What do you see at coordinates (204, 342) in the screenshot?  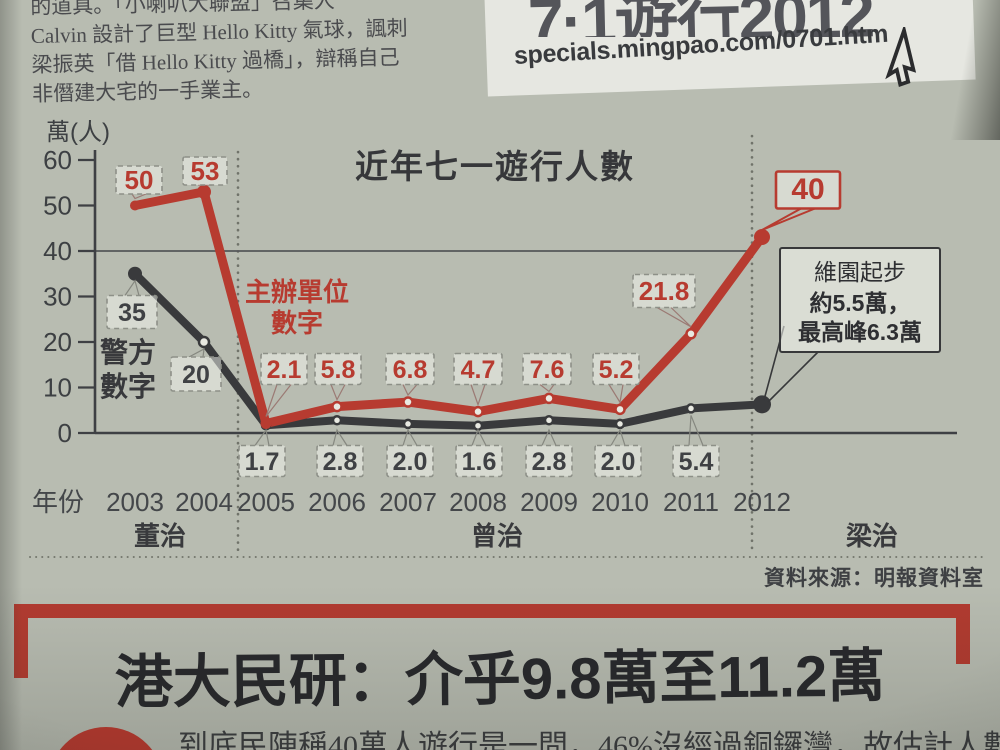 I see `police-point-2004` at bounding box center [204, 342].